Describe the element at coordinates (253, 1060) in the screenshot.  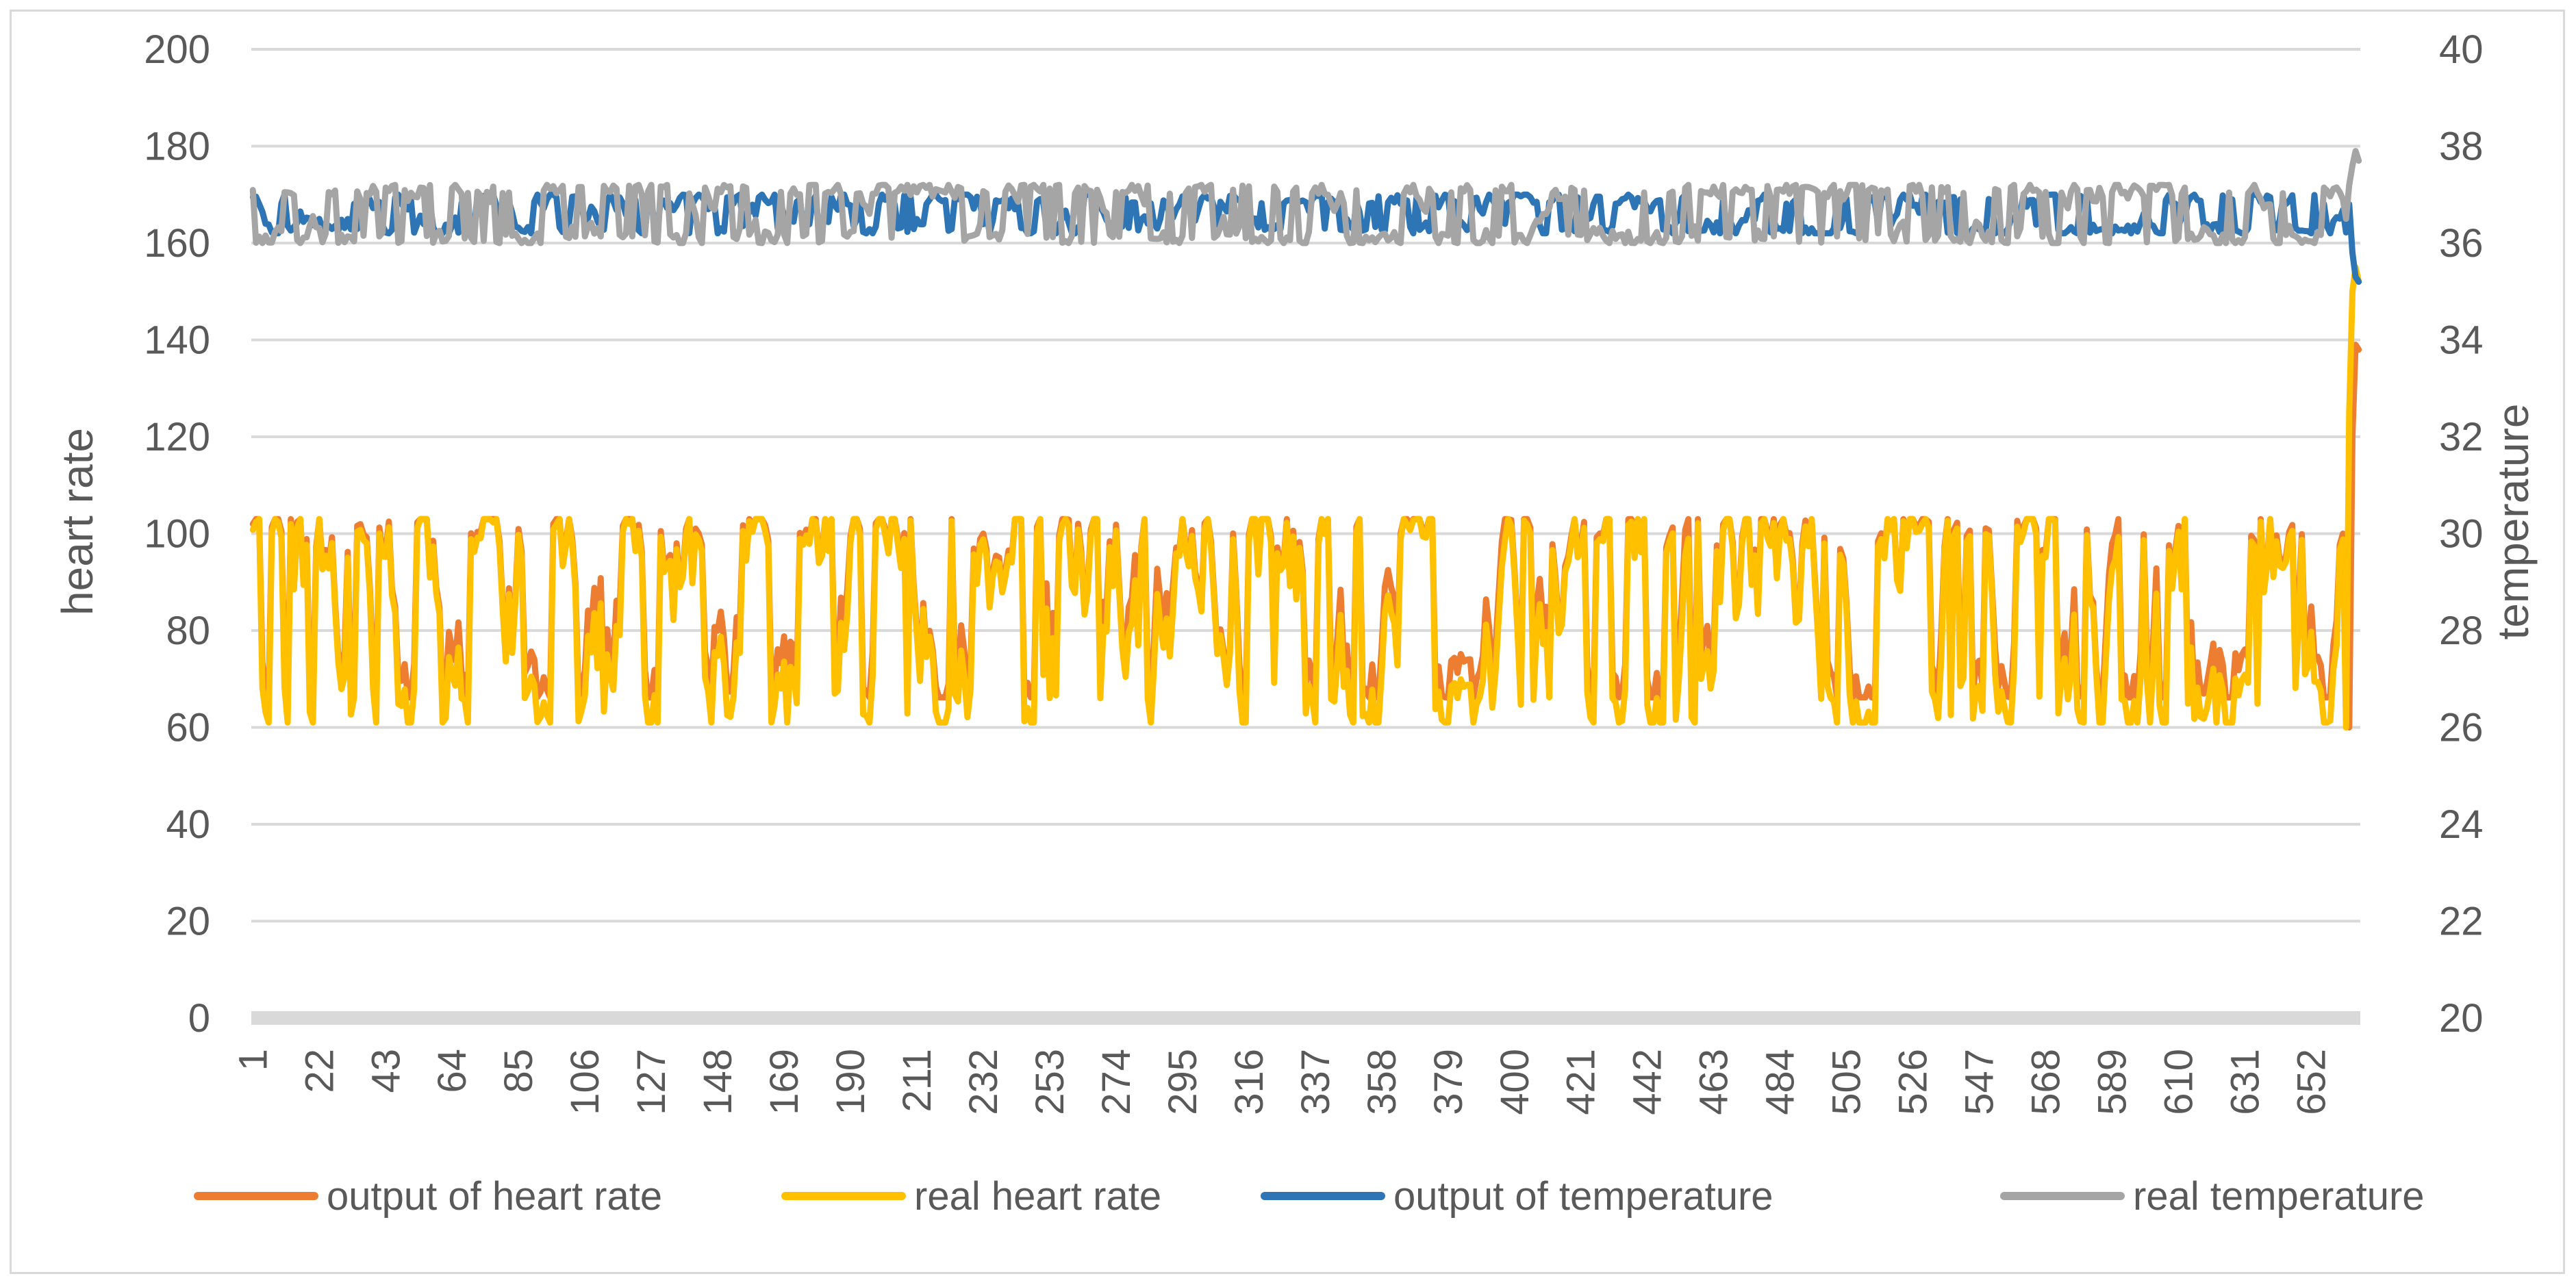
I see `x-tick-label: 1` at that location.